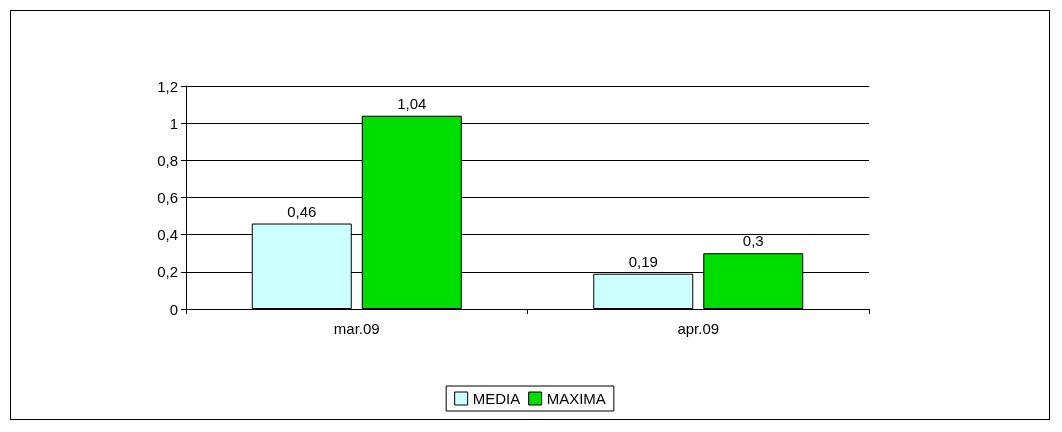 The image size is (1062, 432). What do you see at coordinates (173, 309) in the screenshot?
I see `y-tick-label: 0` at bounding box center [173, 309].